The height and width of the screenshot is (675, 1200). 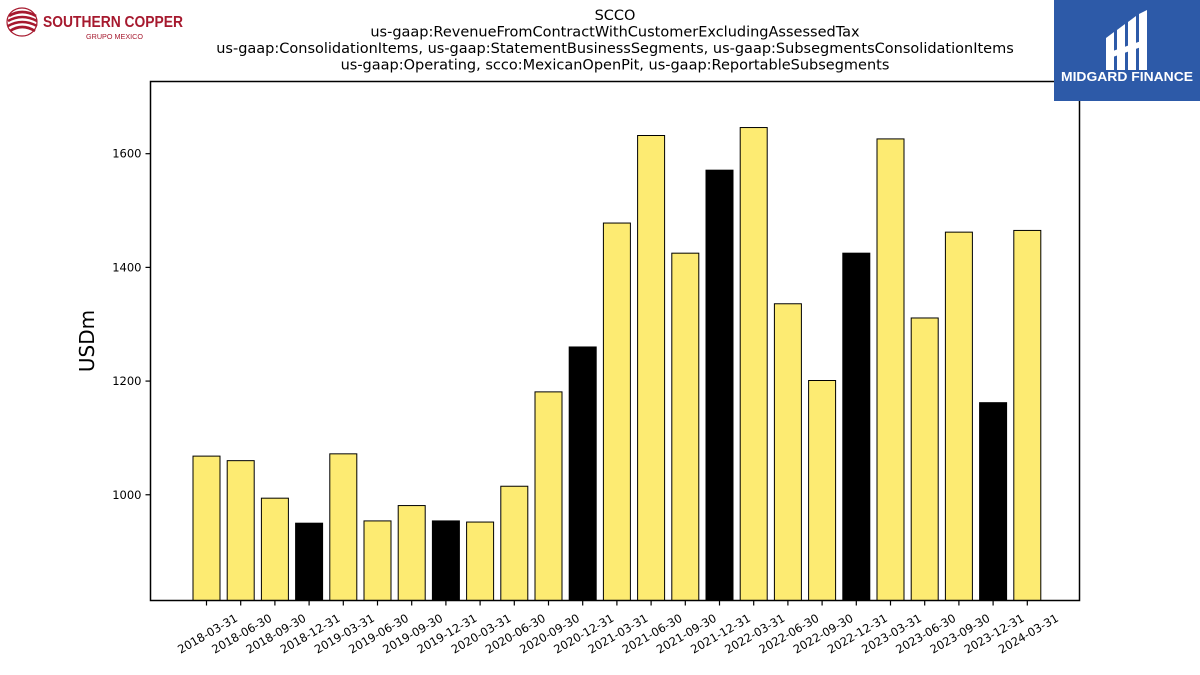 I want to click on y-tick-label: 1000, so click(x=126, y=495).